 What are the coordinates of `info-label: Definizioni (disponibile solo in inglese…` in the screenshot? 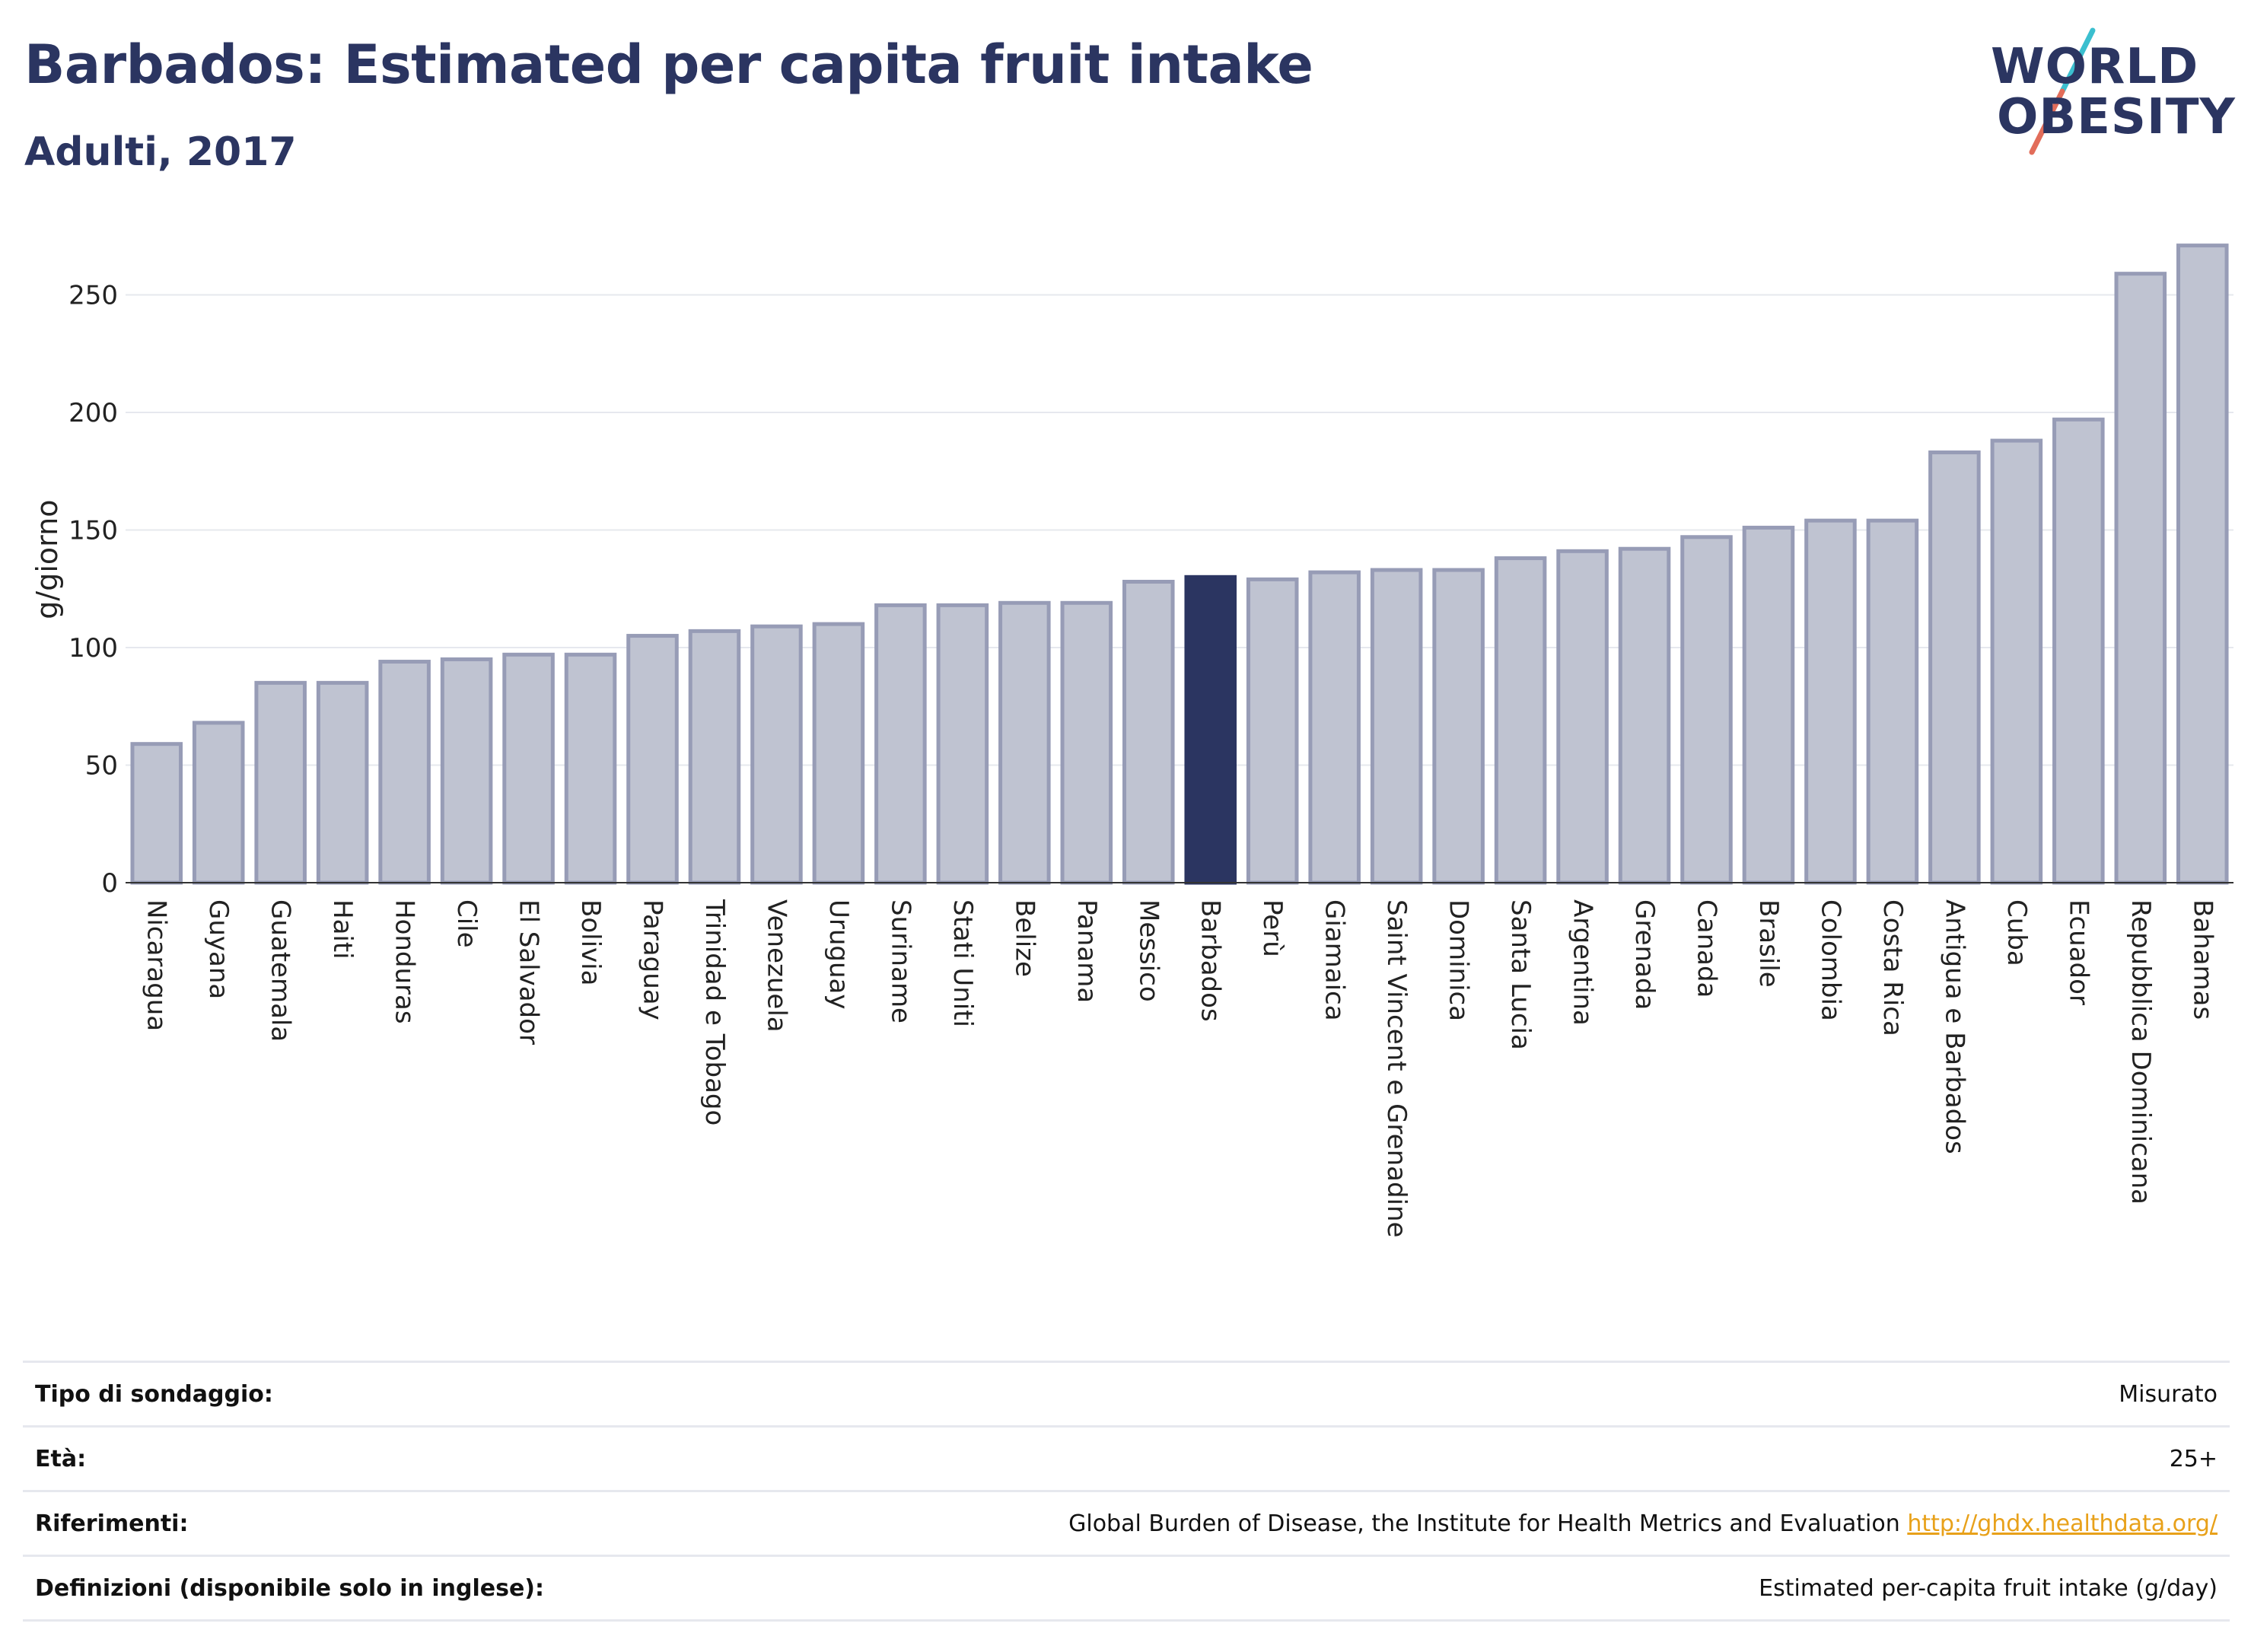 It's located at (289, 1588).